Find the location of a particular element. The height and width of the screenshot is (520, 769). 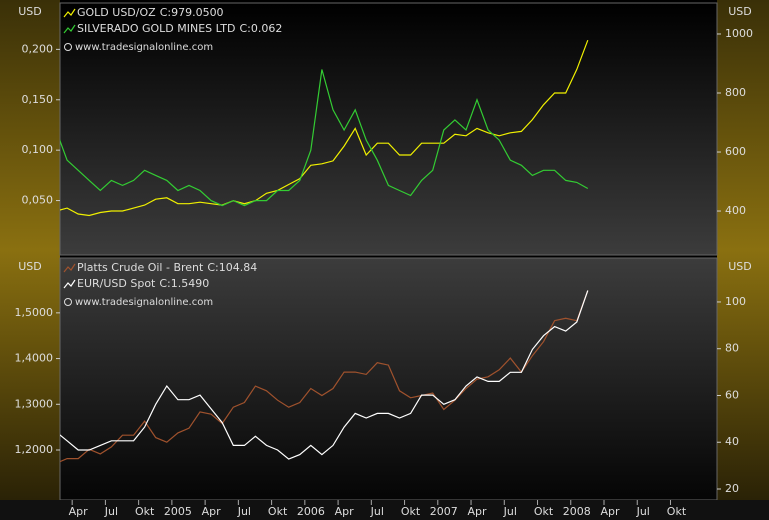

y-tick-label: 1,3000 is located at coordinates (34, 403).